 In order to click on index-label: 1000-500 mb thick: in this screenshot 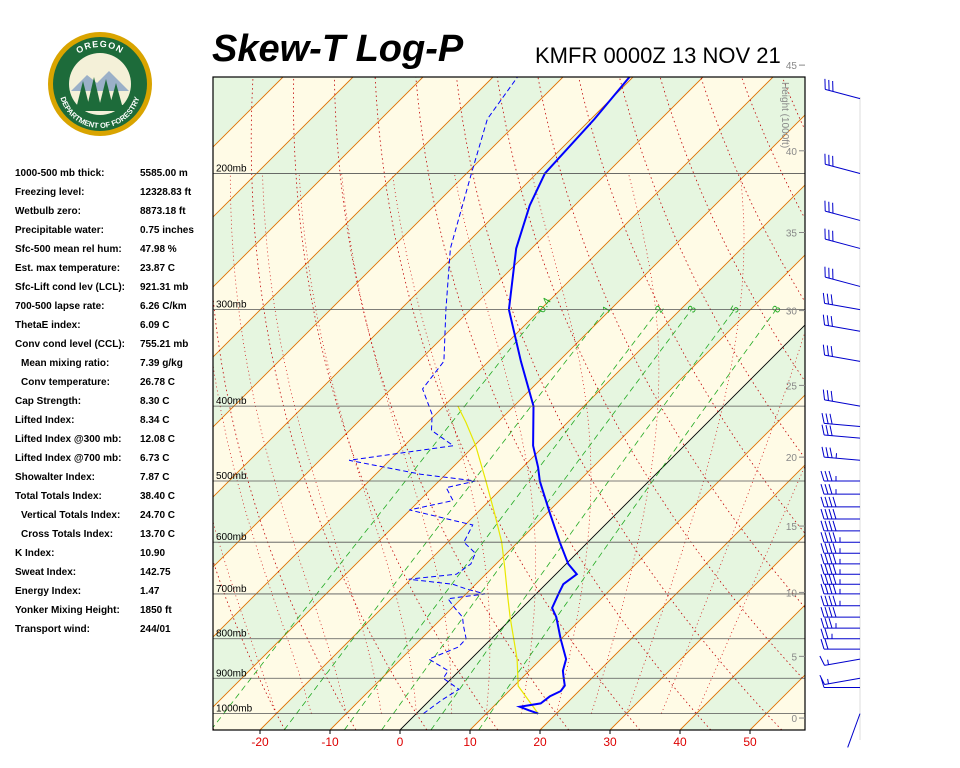, I will do `click(60, 173)`.